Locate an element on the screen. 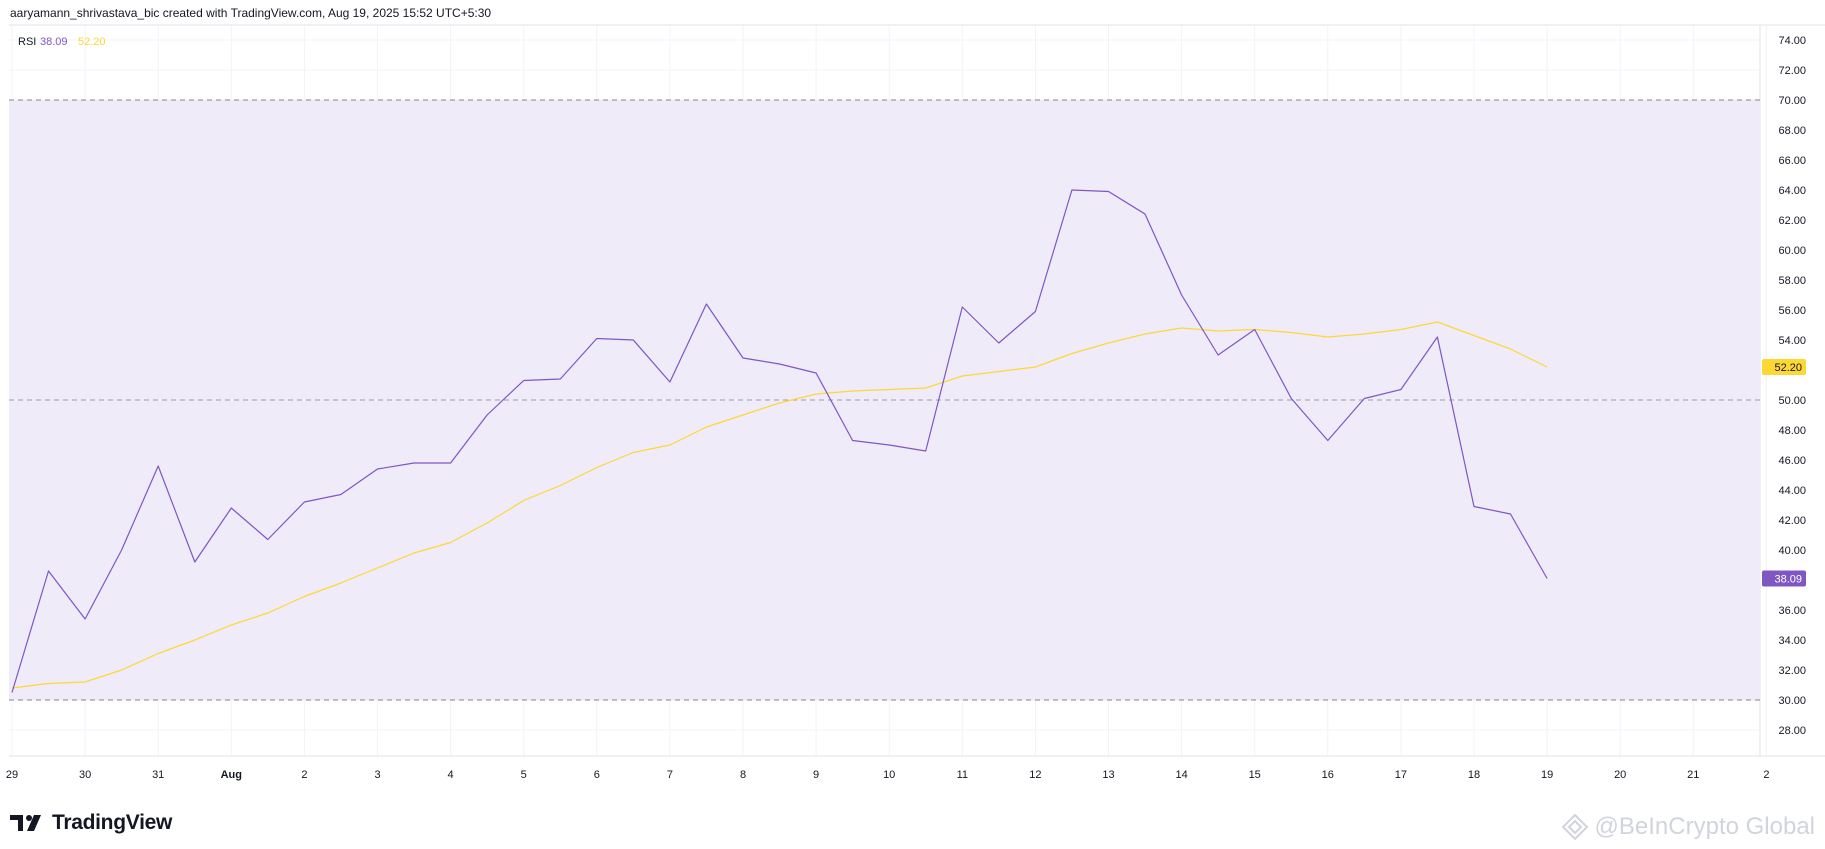  y-tick-label: 56.00 is located at coordinates (1792, 311).